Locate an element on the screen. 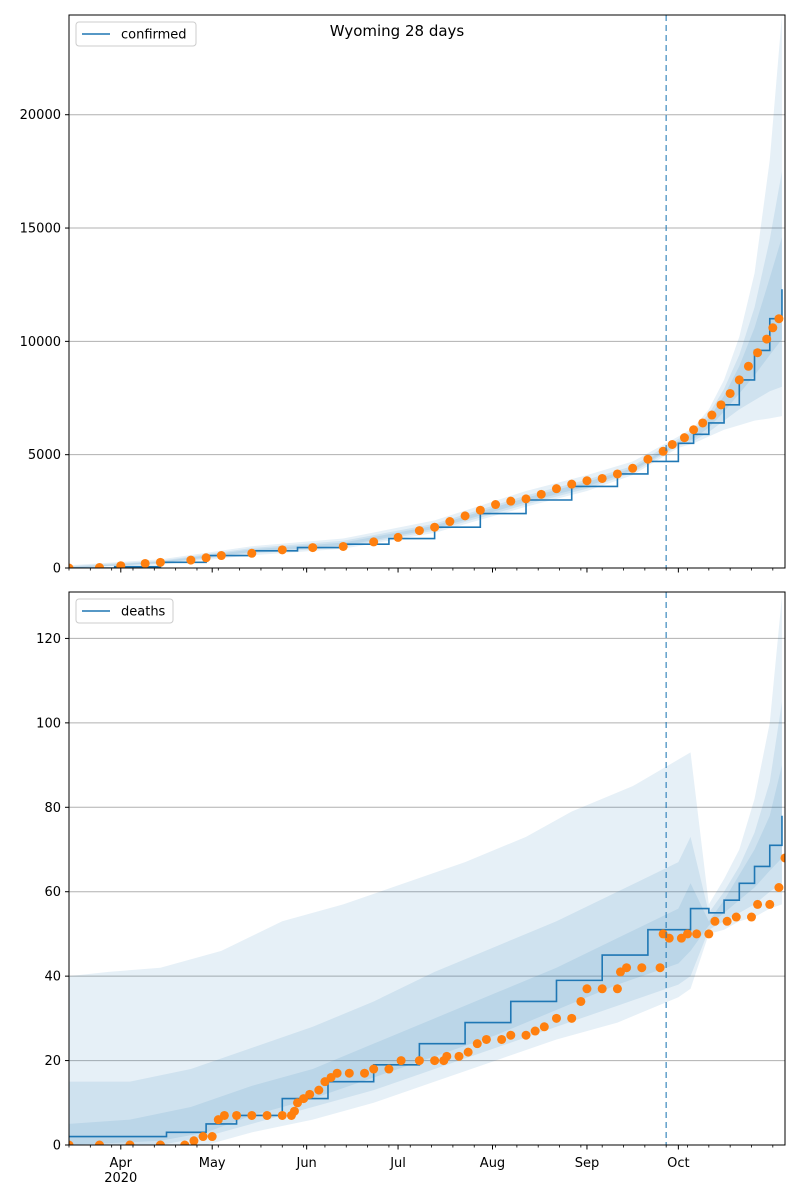 This screenshot has width=800, height=1200. x-tick-label: Aug is located at coordinates (492, 1163).